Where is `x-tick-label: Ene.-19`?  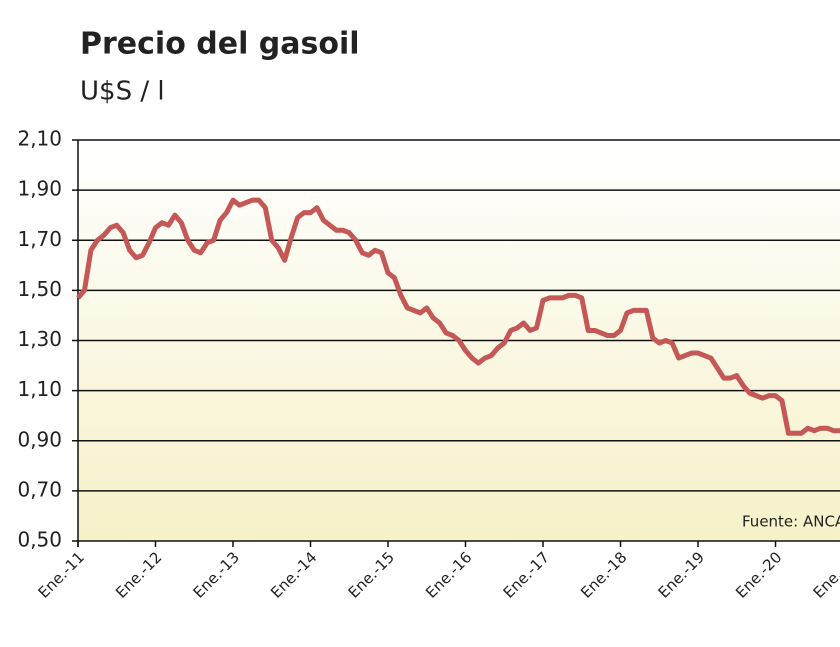
x-tick-label: Ene.-19 is located at coordinates (681, 574).